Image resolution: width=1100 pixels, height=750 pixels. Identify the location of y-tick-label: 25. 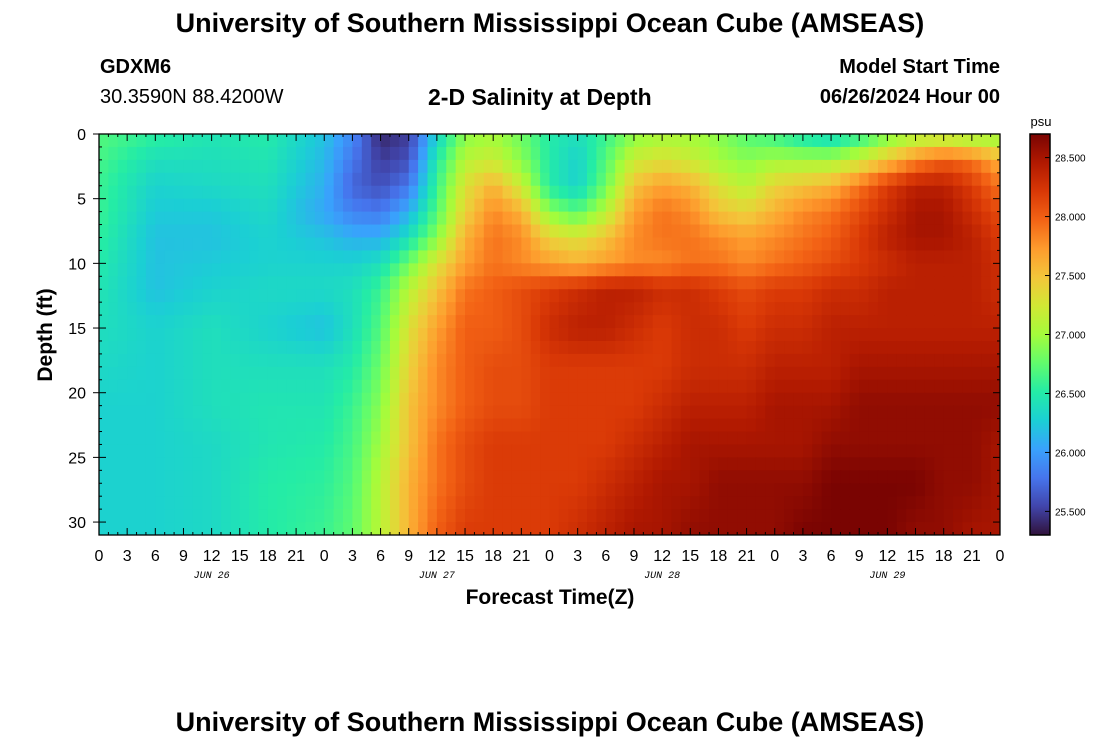
(77, 458).